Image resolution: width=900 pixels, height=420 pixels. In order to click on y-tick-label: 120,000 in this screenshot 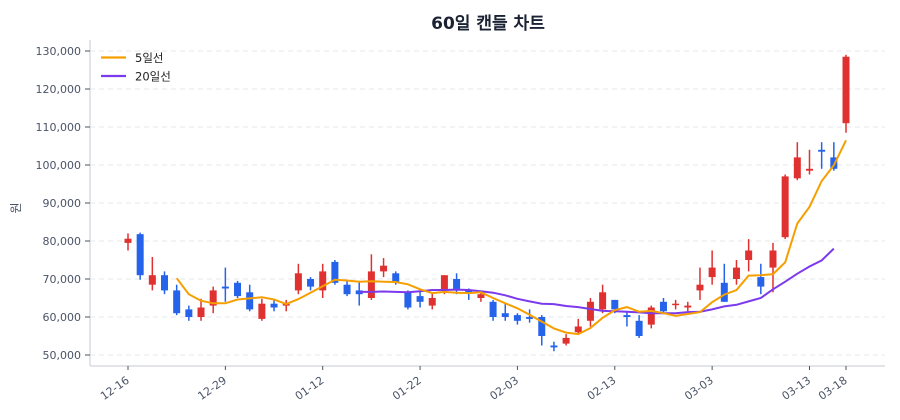, I will do `click(59, 89)`.